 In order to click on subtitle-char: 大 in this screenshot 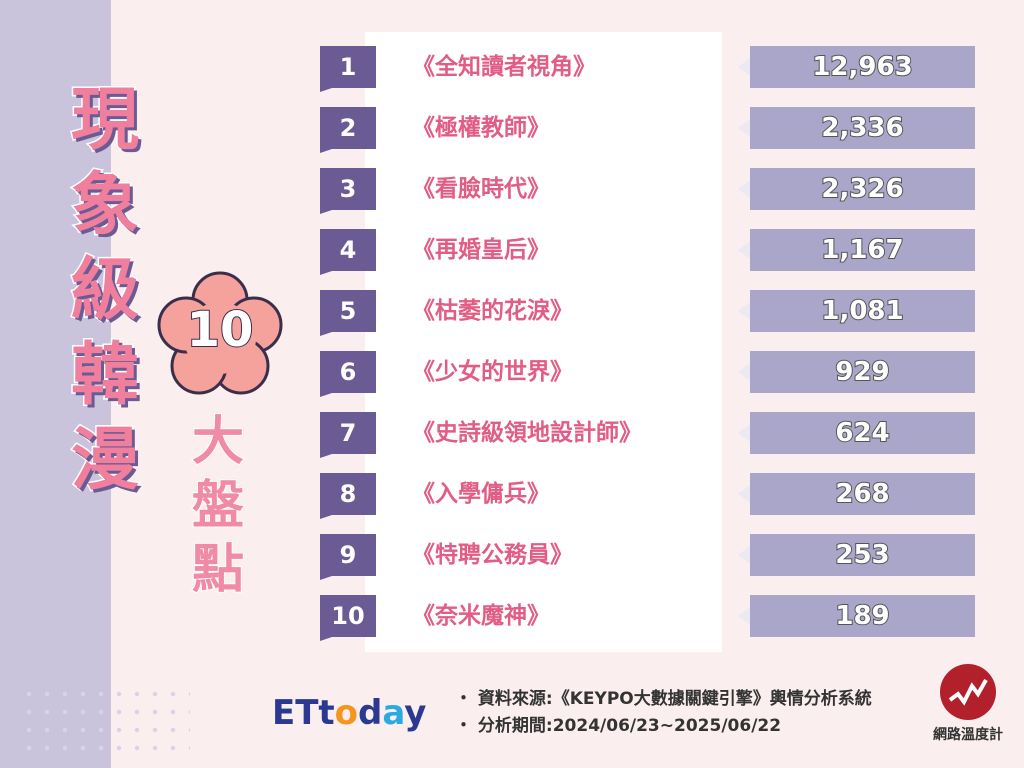, I will do `click(218, 442)`.